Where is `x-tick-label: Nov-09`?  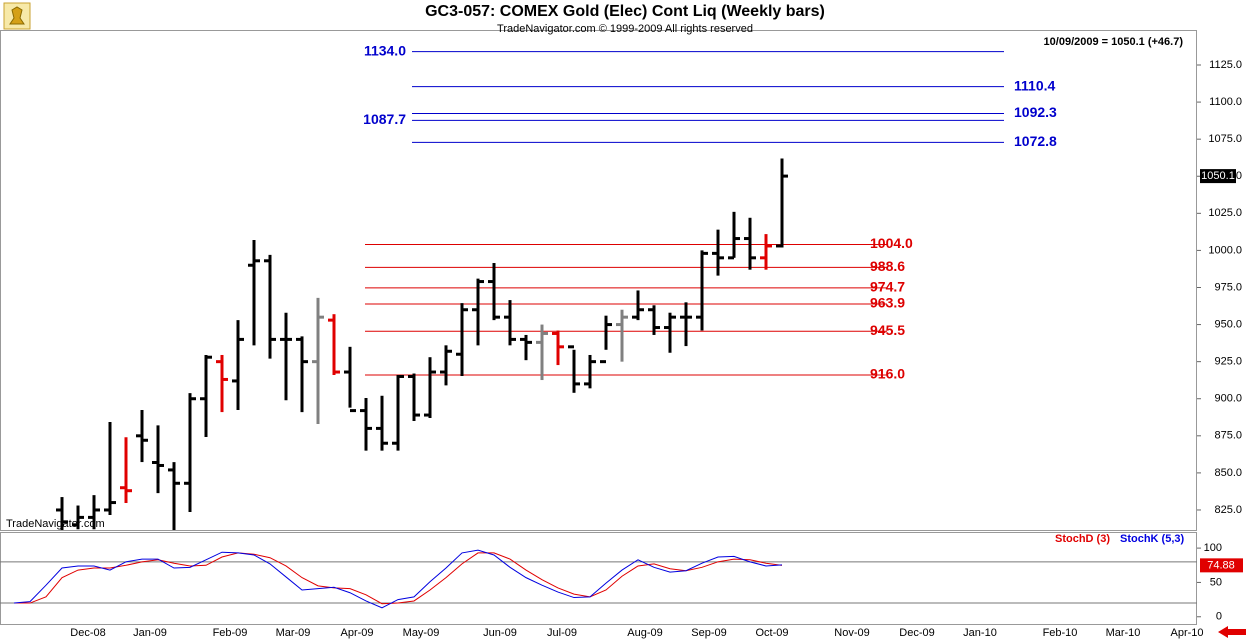
x-tick-label: Nov-09 is located at coordinates (851, 633).